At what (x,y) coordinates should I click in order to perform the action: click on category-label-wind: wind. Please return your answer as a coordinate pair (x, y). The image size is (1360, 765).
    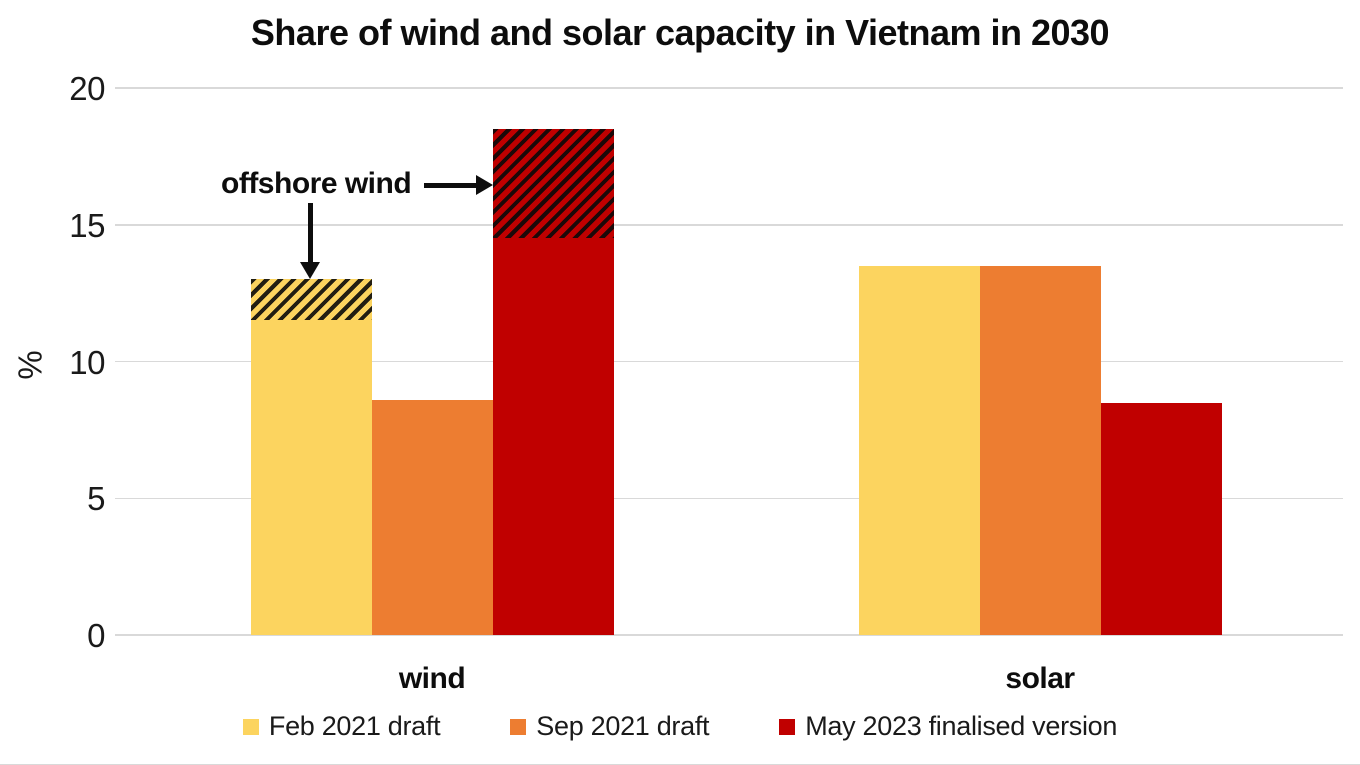
    Looking at the image, I should click on (432, 678).